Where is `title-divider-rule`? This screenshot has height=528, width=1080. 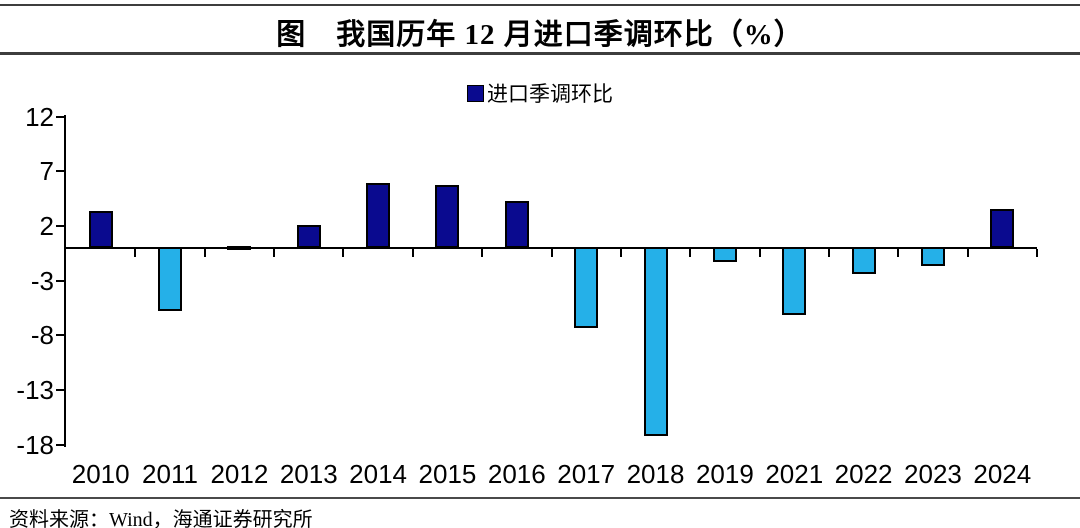 title-divider-rule is located at coordinates (540, 53).